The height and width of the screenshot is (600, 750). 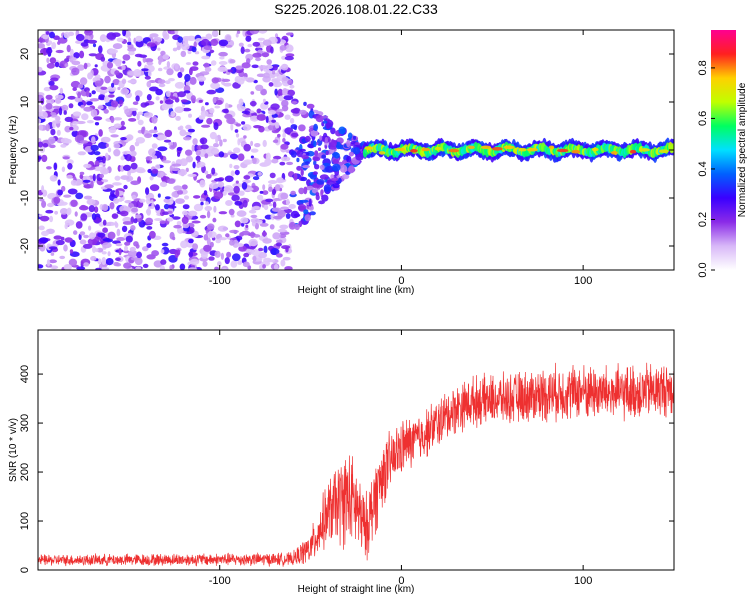 What do you see at coordinates (25, 102) in the screenshot?
I see `y-tick-label: 10` at bounding box center [25, 102].